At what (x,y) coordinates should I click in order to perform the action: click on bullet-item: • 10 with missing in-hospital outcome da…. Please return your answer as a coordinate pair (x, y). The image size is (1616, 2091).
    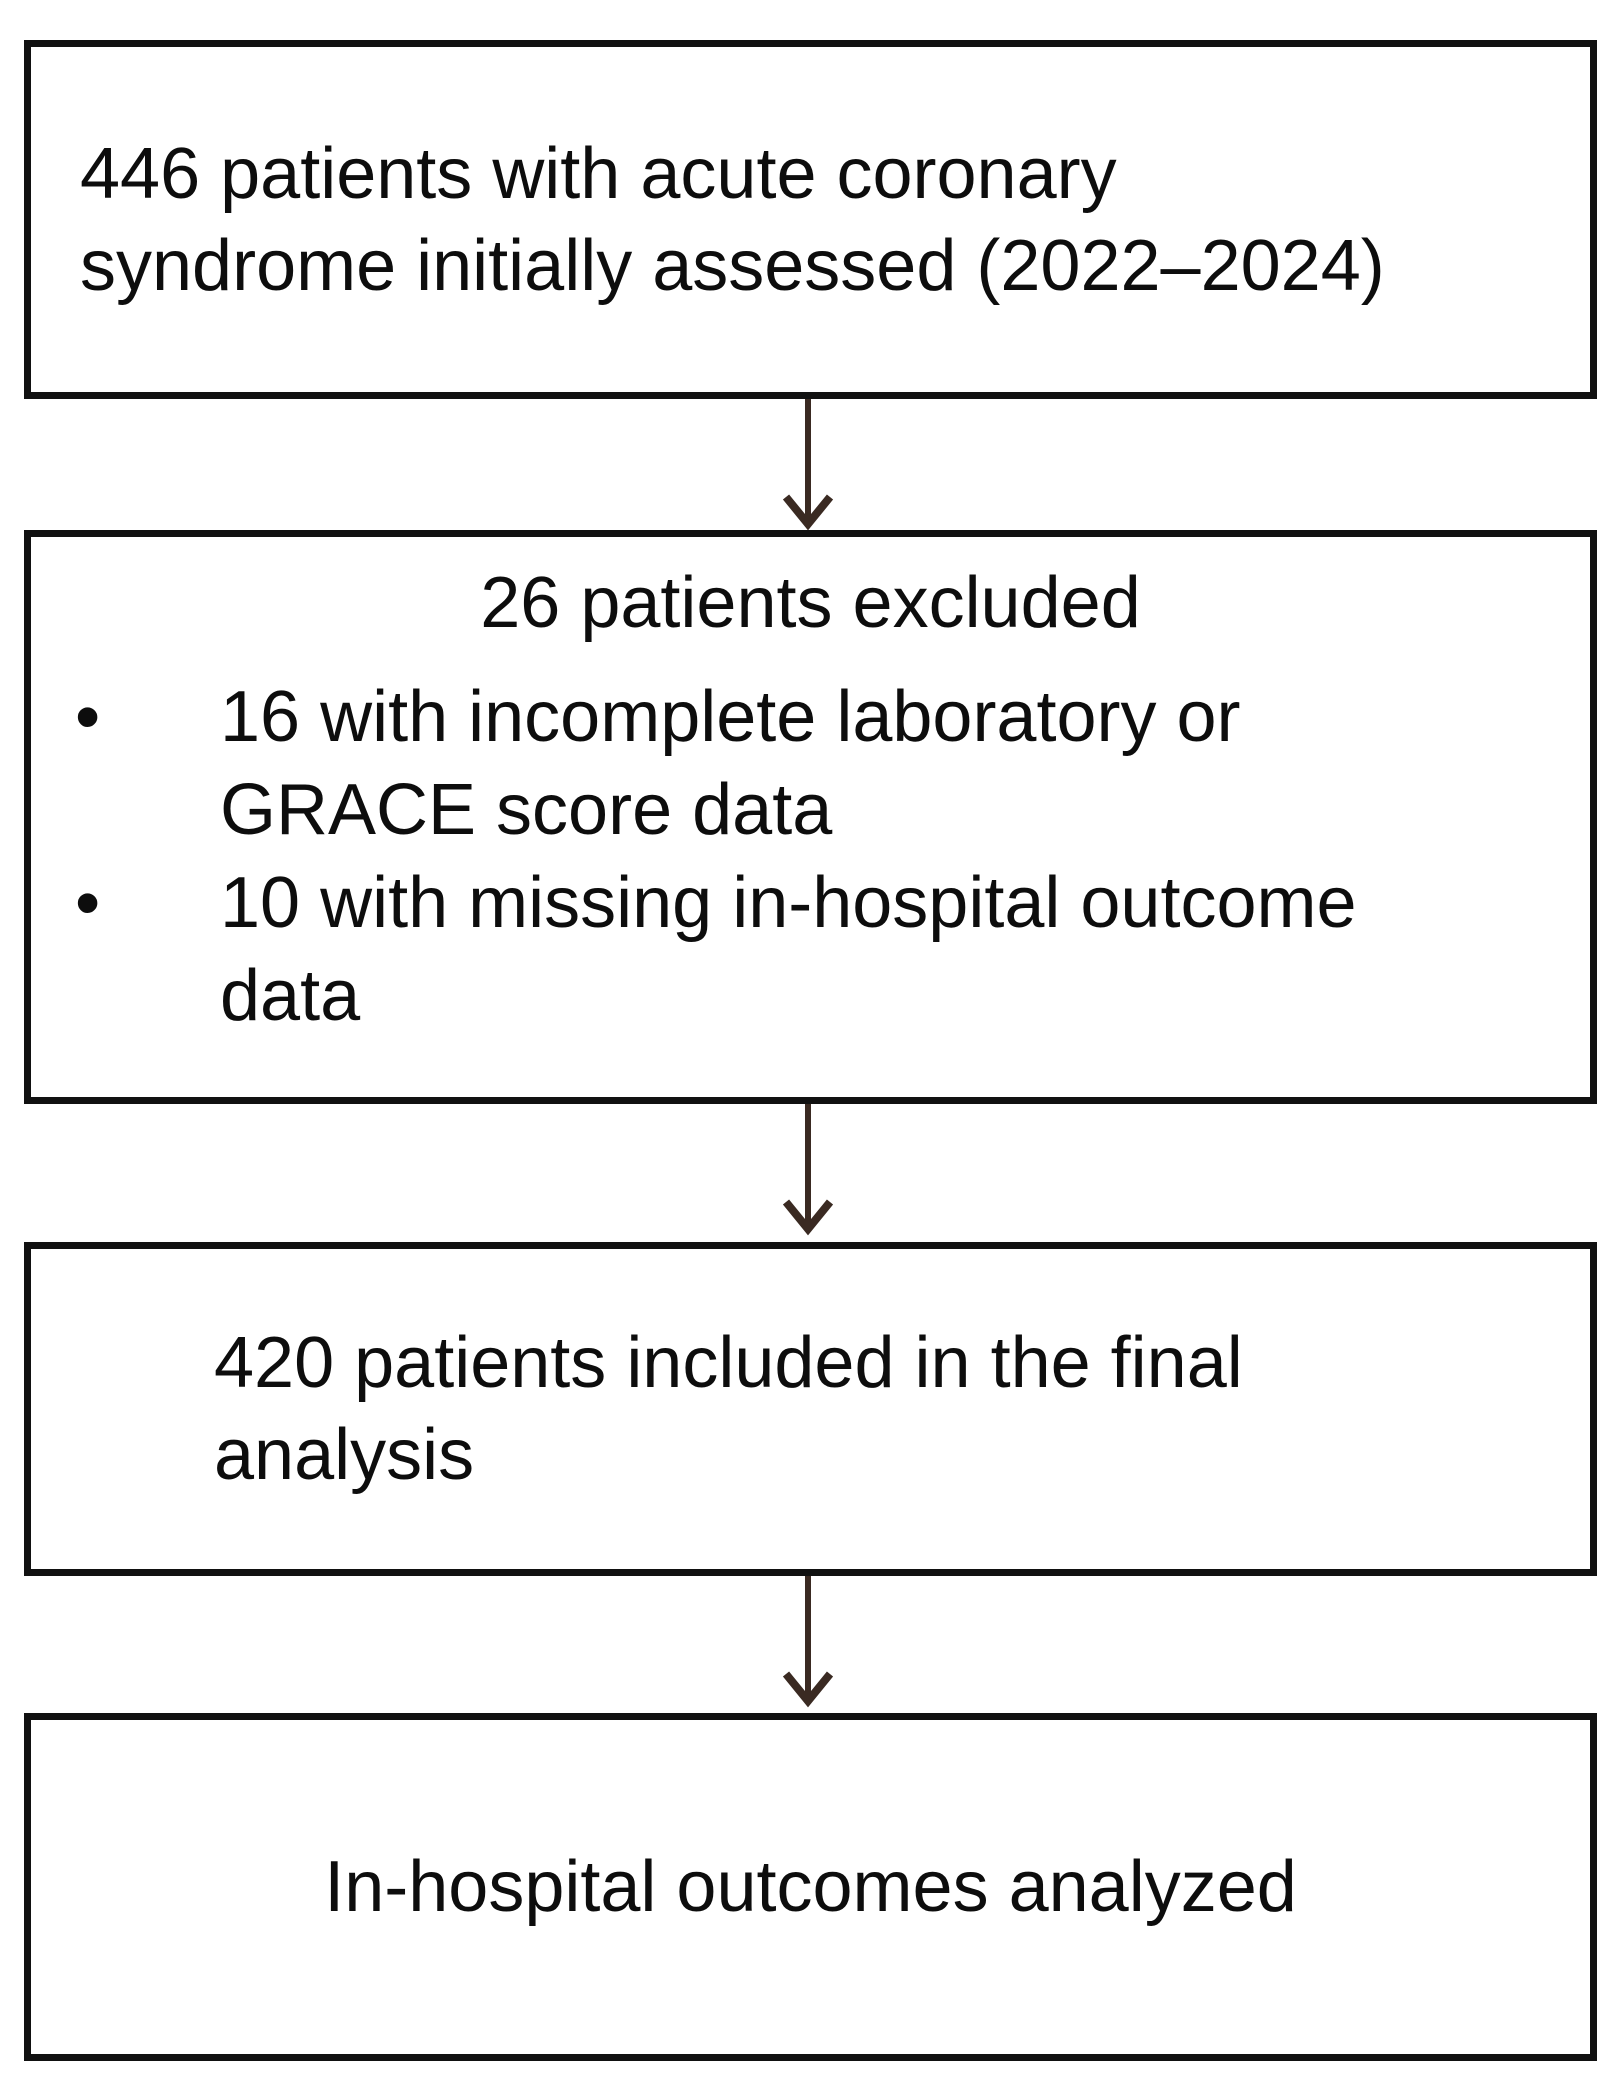
    Looking at the image, I should click on (810, 950).